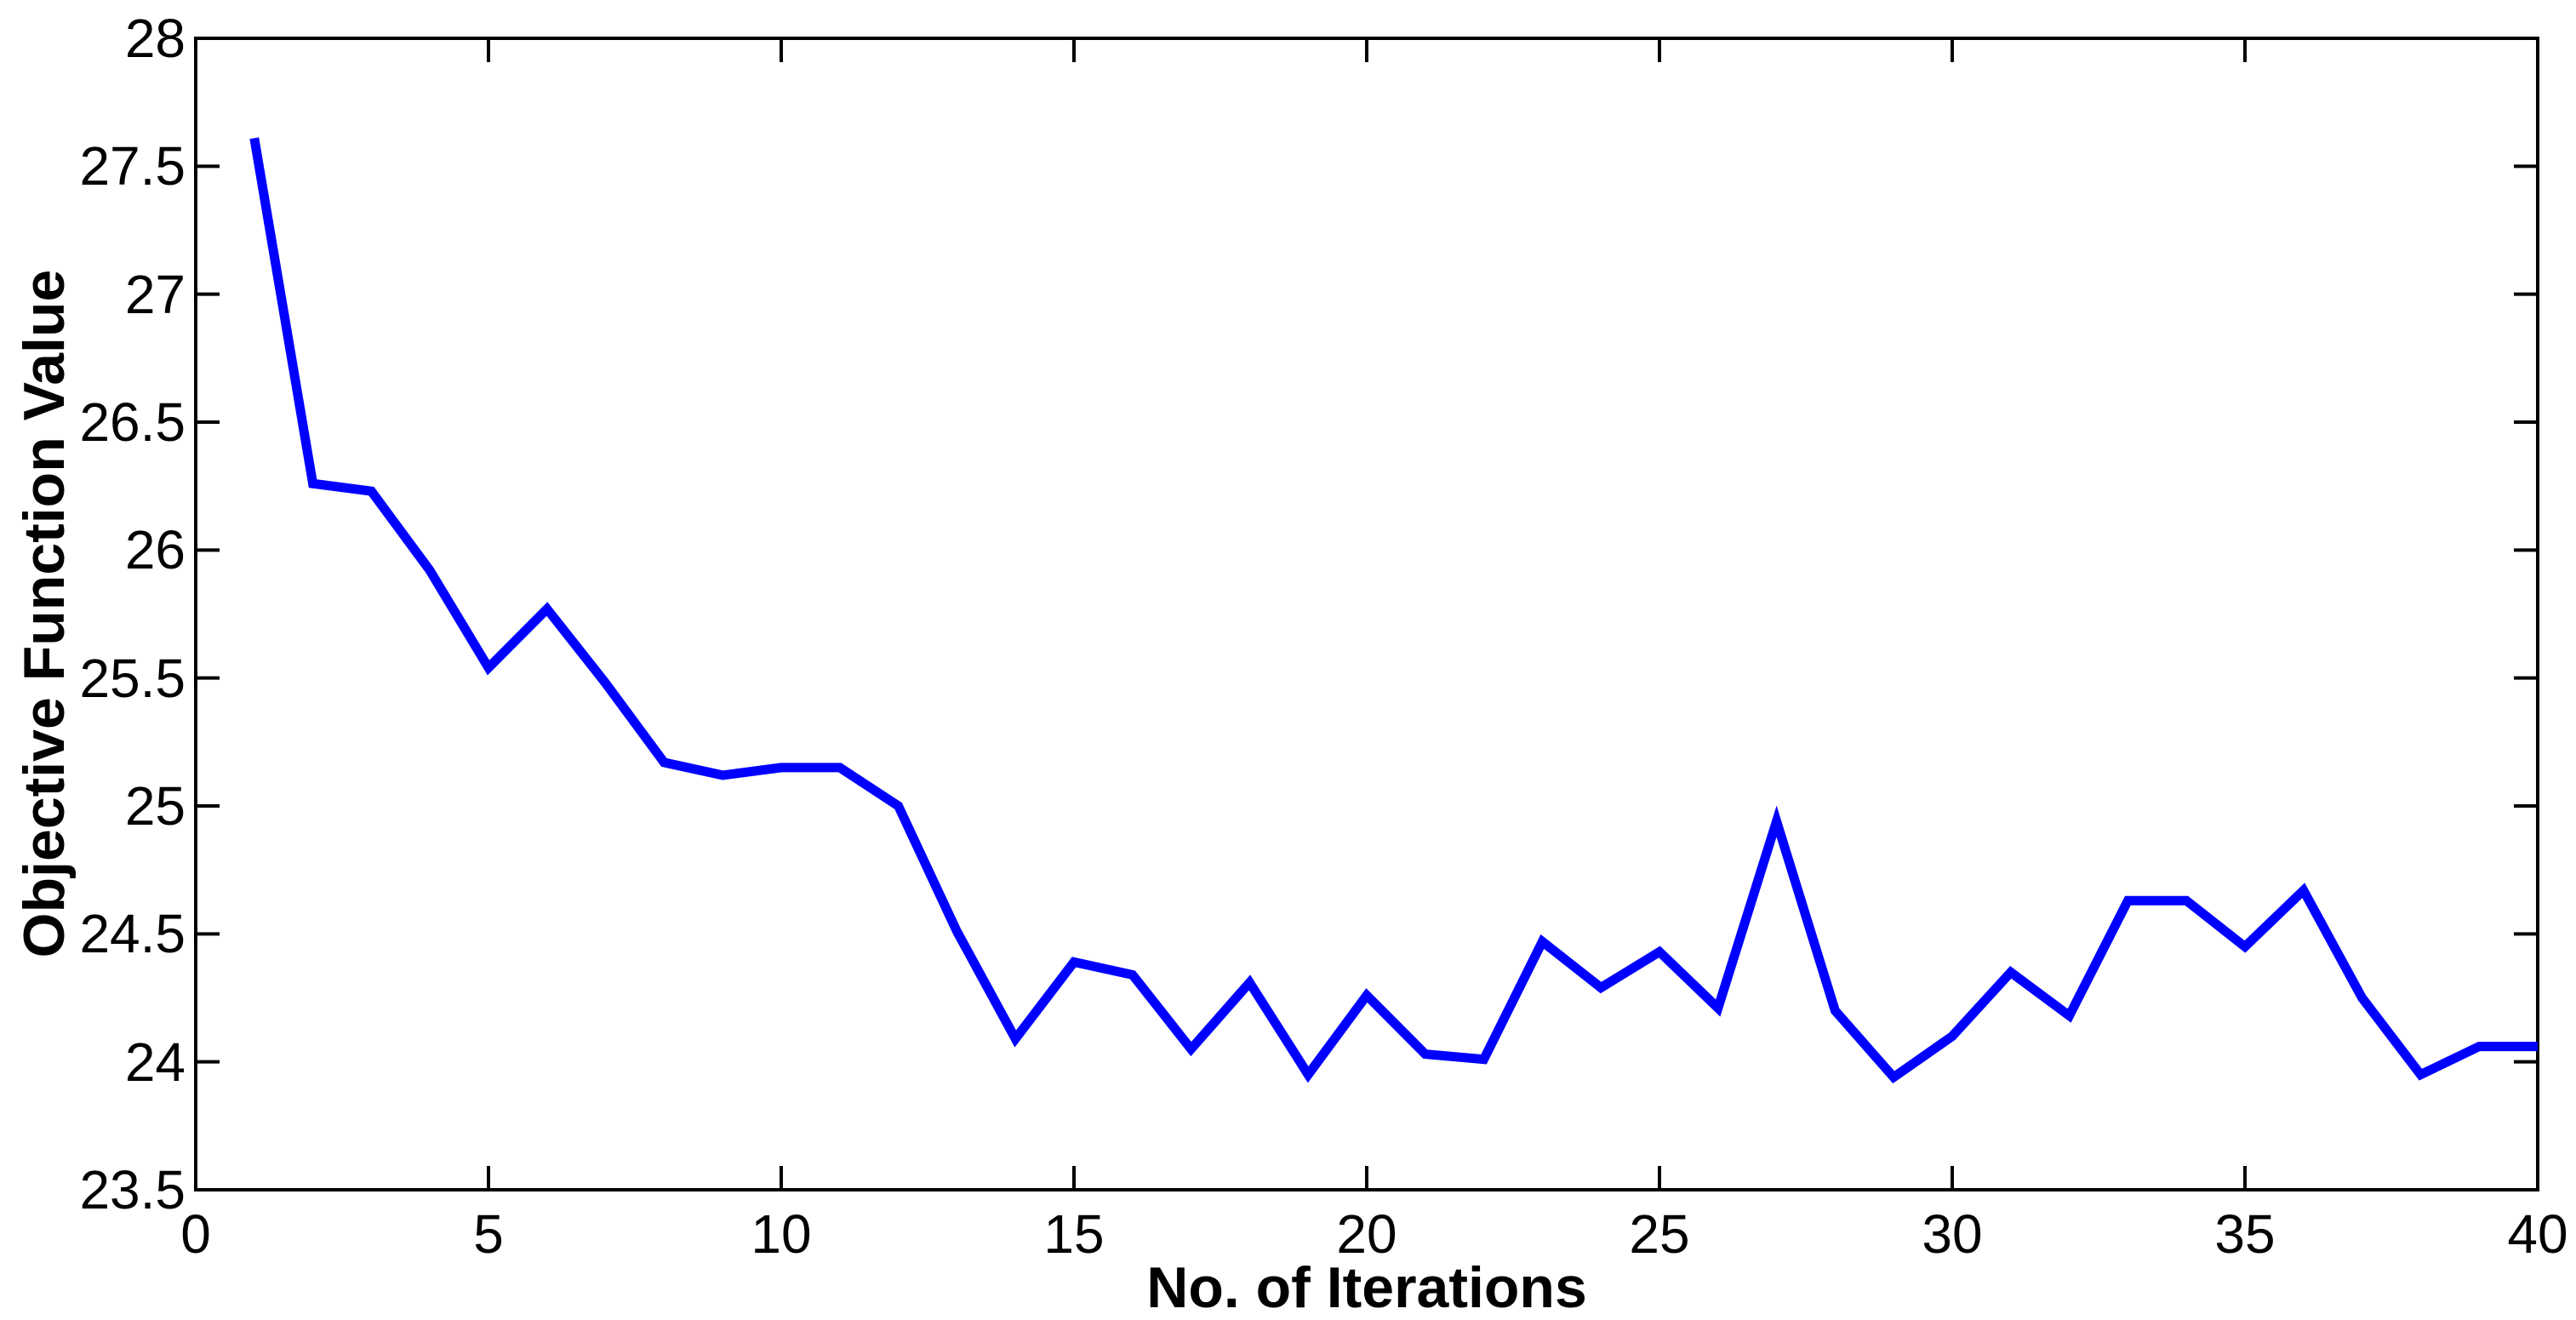 This screenshot has width=2576, height=1320. I want to click on x-tick-label: 30, so click(1952, 1234).